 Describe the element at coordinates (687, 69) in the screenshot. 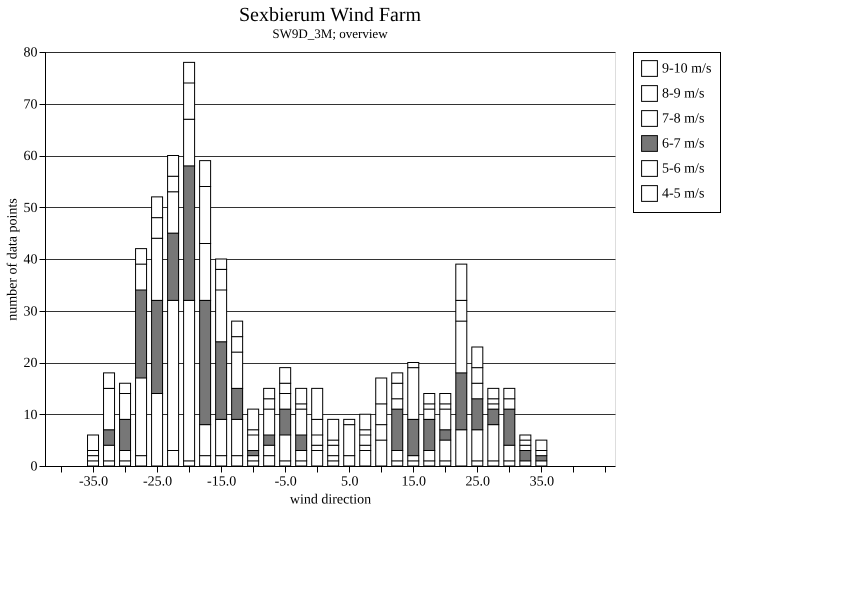

I see `legend-label: 9-10 m/s` at that location.